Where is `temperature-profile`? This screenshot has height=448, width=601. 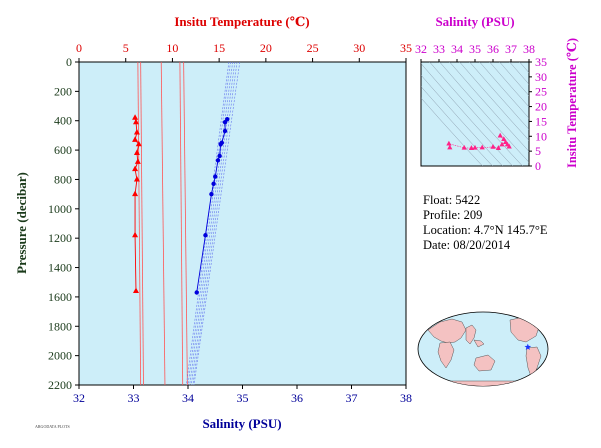
temperature-profile is located at coordinates (137, 204).